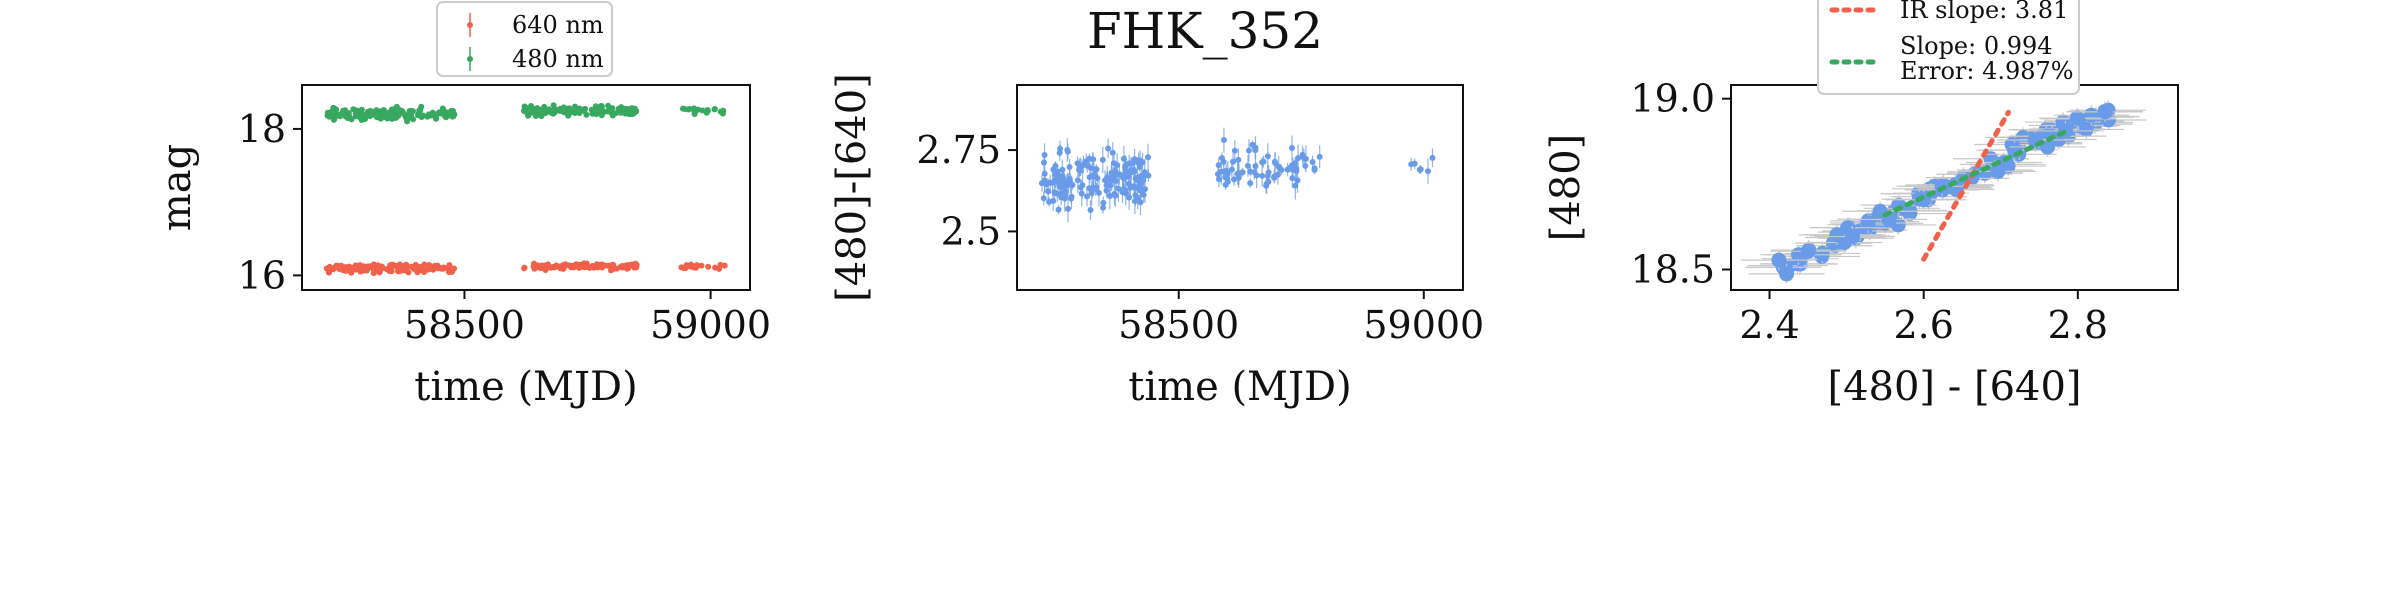 Image resolution: width=2400 pixels, height=600 pixels. Describe the element at coordinates (262, 129) in the screenshot. I see `y-tick-label: 18` at that location.